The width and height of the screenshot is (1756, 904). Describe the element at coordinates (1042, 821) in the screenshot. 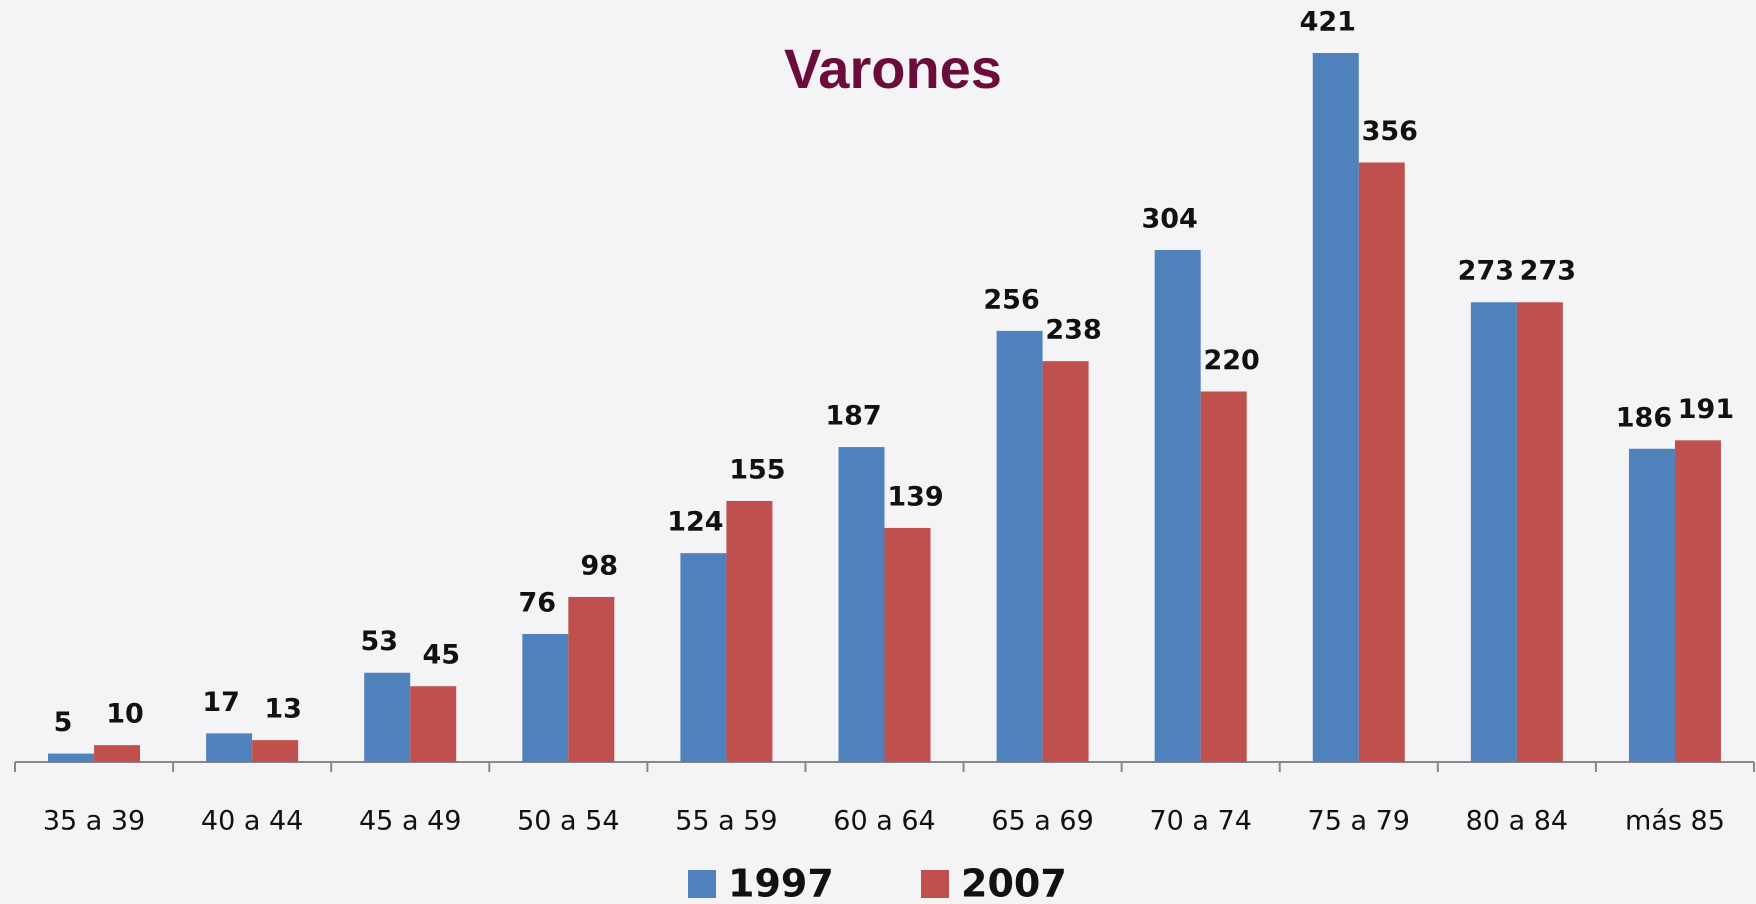

I see `x-tick-label: 65 a 69` at that location.